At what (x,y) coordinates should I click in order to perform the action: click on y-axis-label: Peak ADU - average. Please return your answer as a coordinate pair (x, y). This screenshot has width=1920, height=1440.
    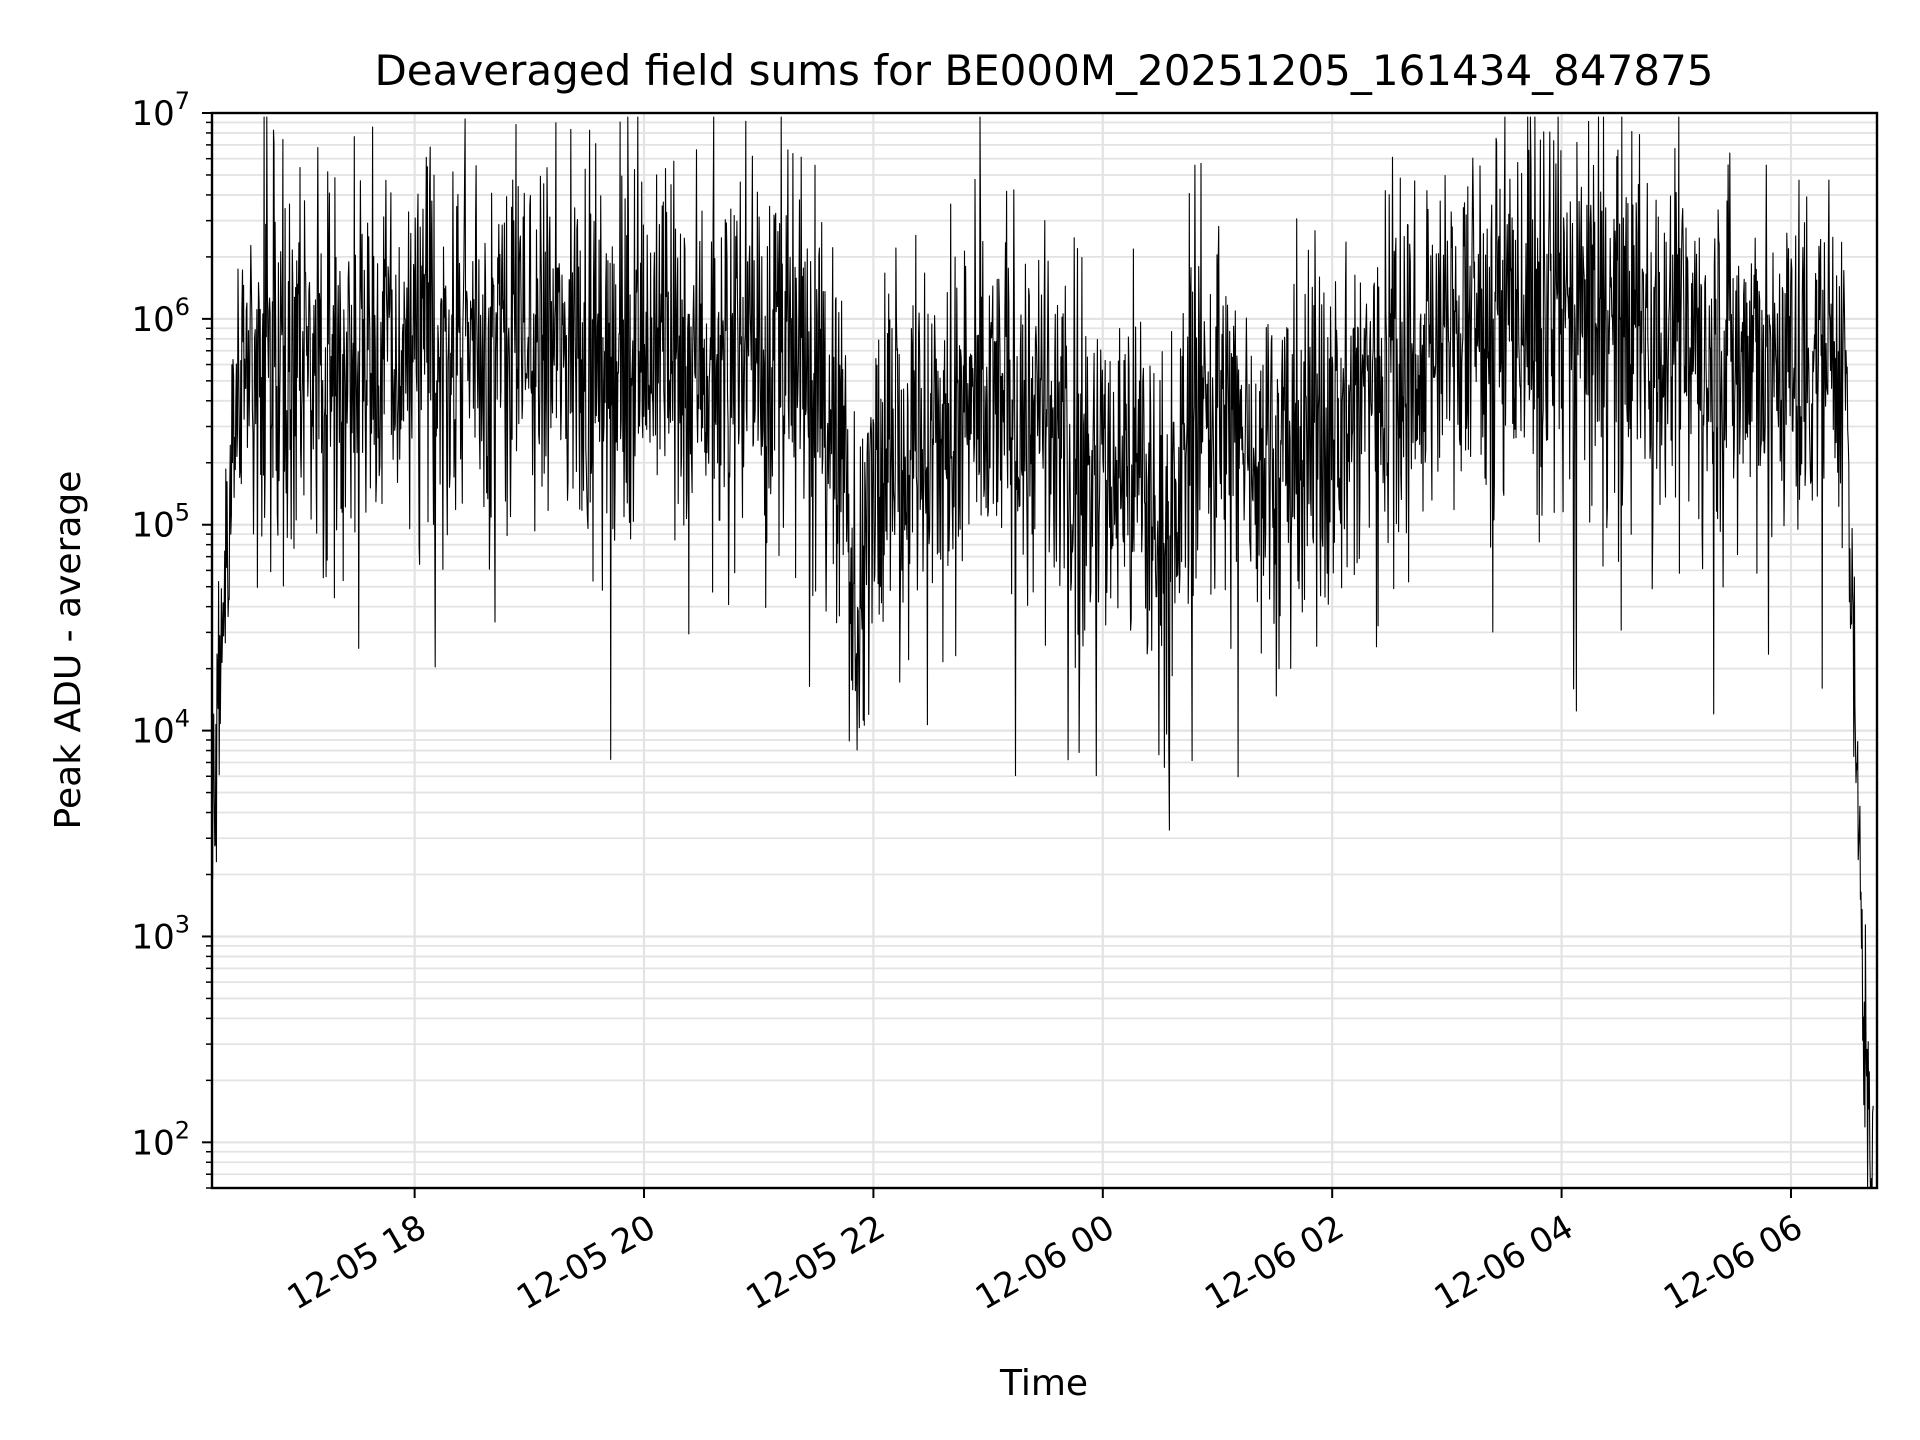
    Looking at the image, I should click on (68, 650).